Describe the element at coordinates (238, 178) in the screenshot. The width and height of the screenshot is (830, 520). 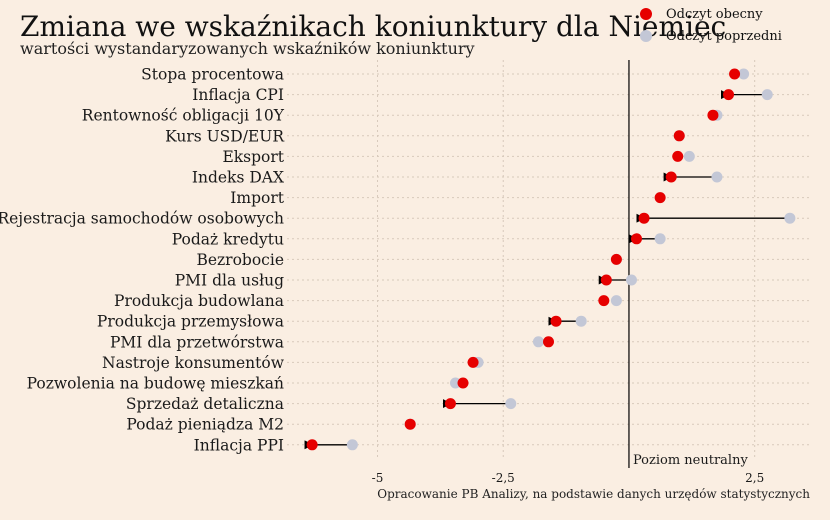
I see `category-label: Indeks DAX` at that location.